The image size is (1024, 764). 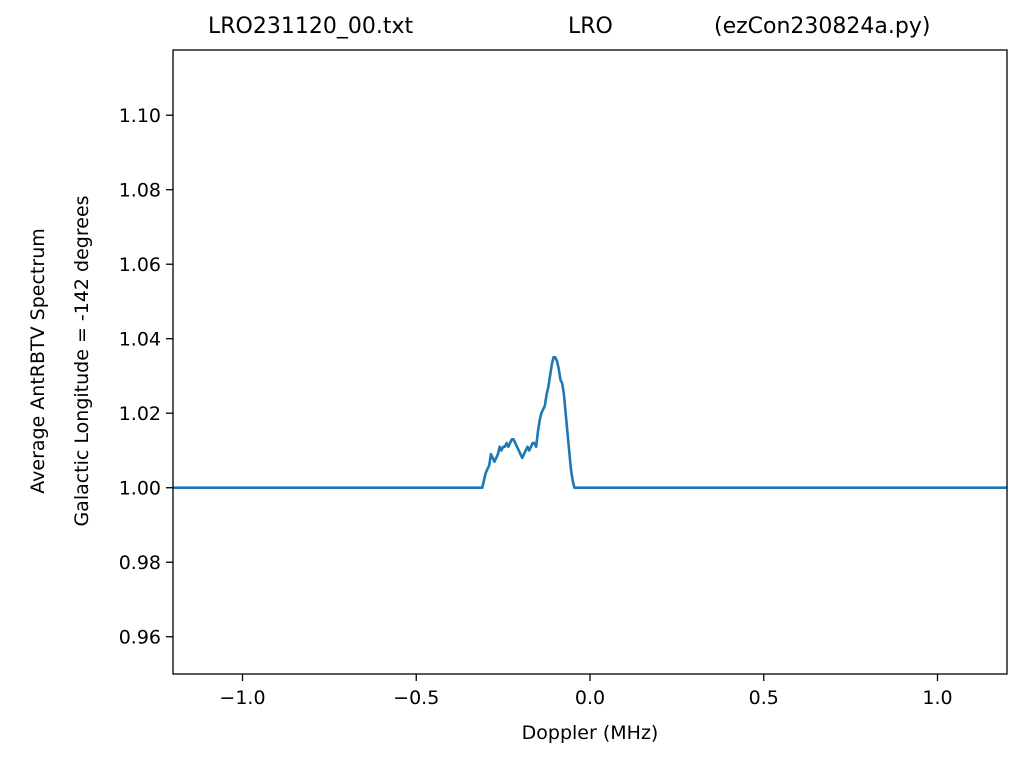 What do you see at coordinates (140, 414) in the screenshot?
I see `y-tick-label: 1.02` at bounding box center [140, 414].